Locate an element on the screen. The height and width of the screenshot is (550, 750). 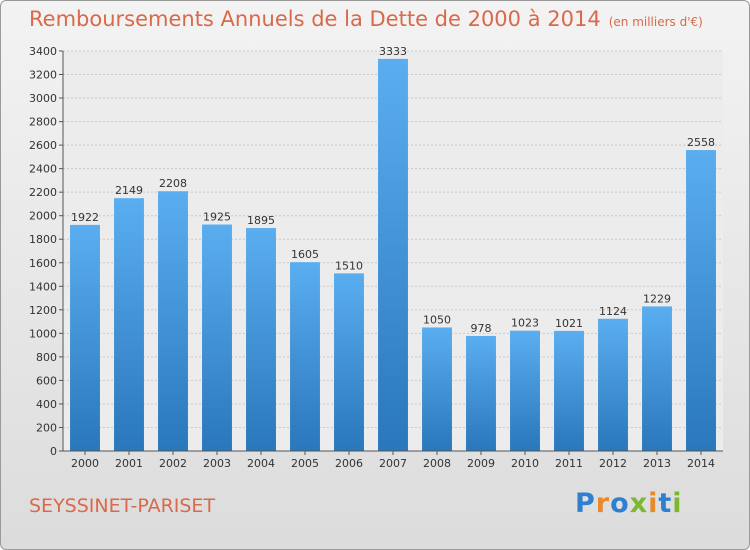
x-tick-label: 2007 is located at coordinates (393, 463).